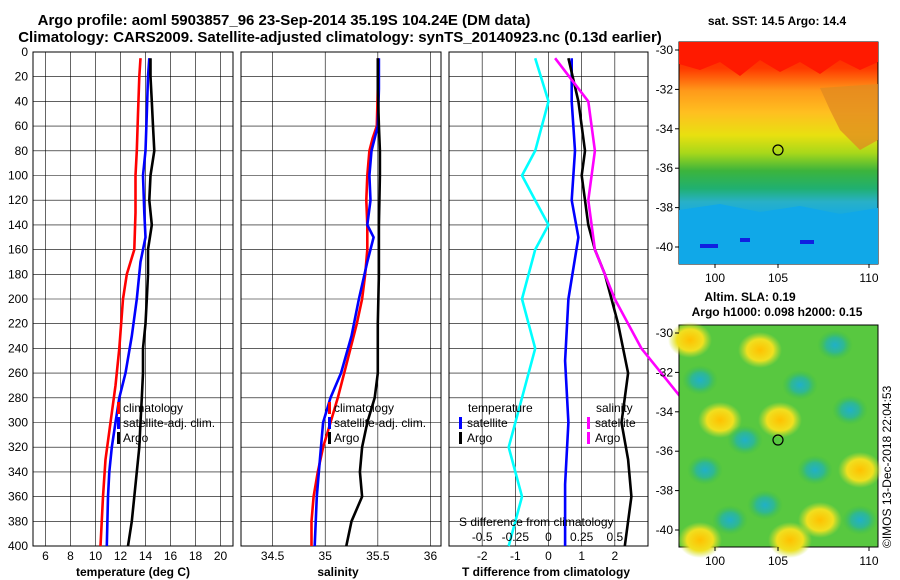  What do you see at coordinates (141, 302) in the screenshot?
I see `series-line-argo` at bounding box center [141, 302].